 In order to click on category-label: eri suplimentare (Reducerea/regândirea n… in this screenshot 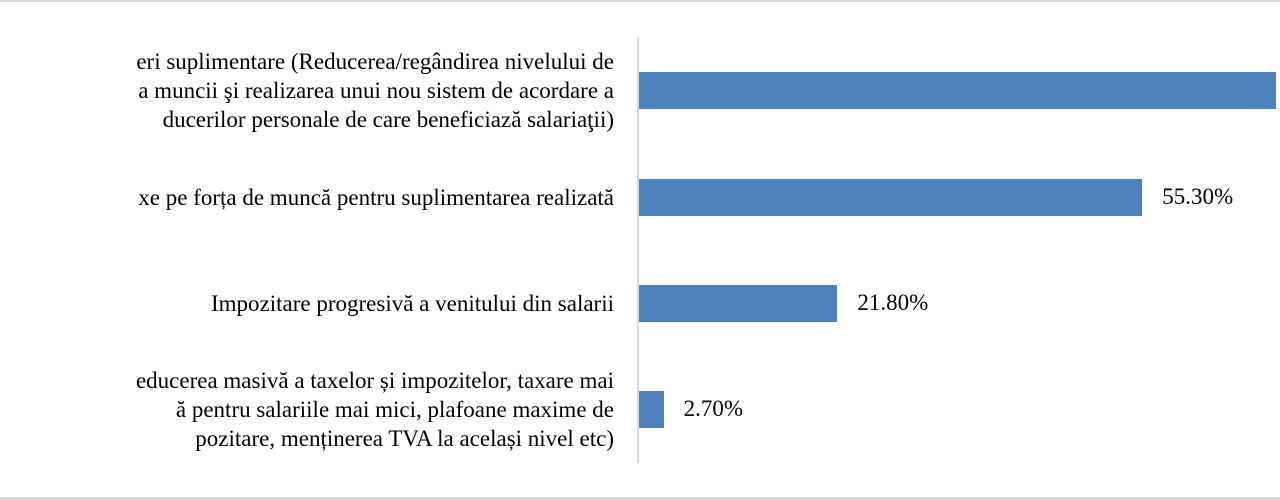, I will do `click(375, 90)`.